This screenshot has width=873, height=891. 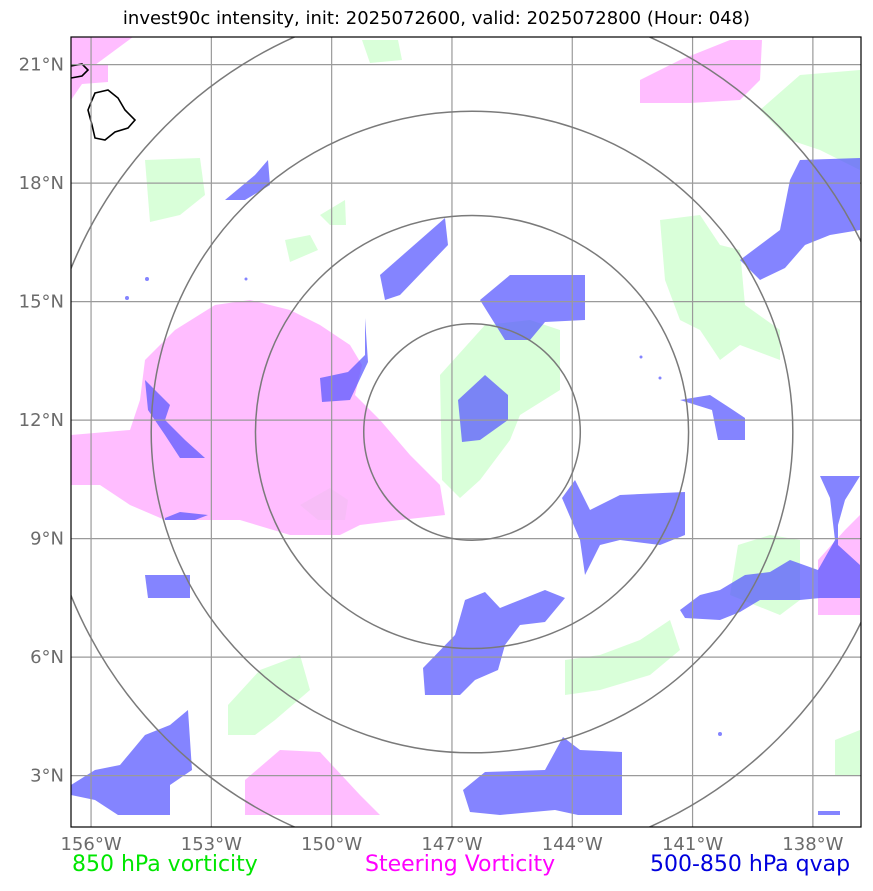 I want to click on lon-tick-label: 147°W, so click(x=451, y=844).